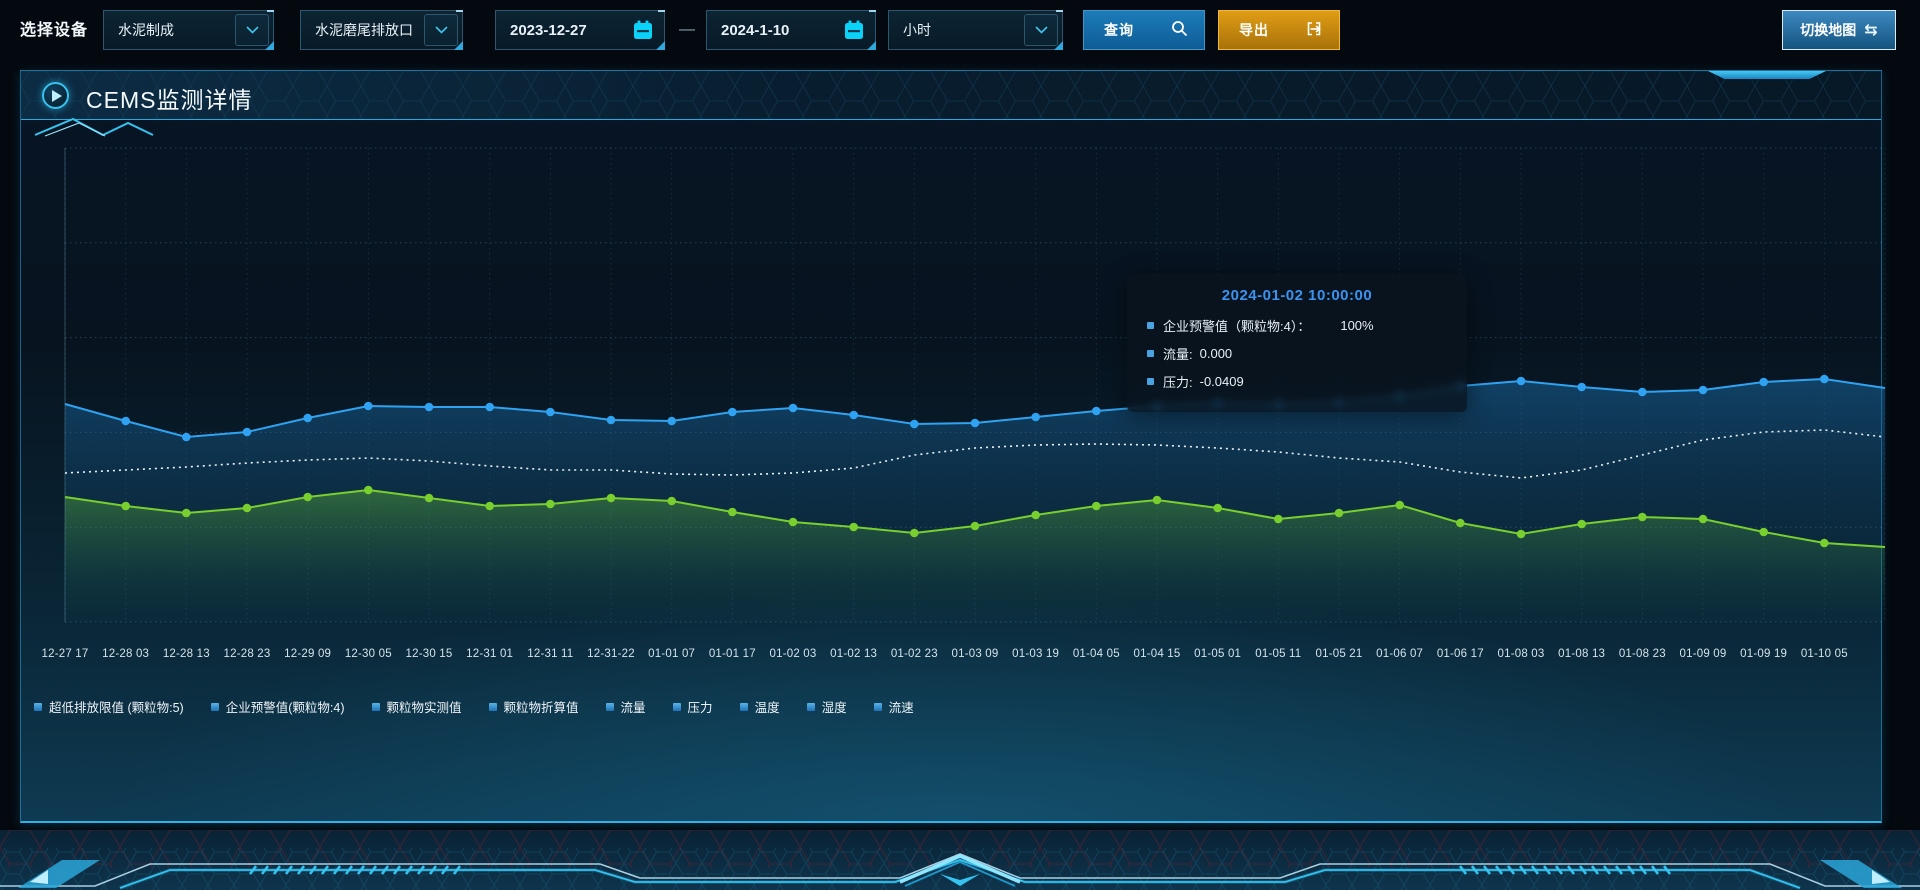 This screenshot has width=1920, height=890. I want to click on panel-title: CEMS监测详情, so click(169, 100).